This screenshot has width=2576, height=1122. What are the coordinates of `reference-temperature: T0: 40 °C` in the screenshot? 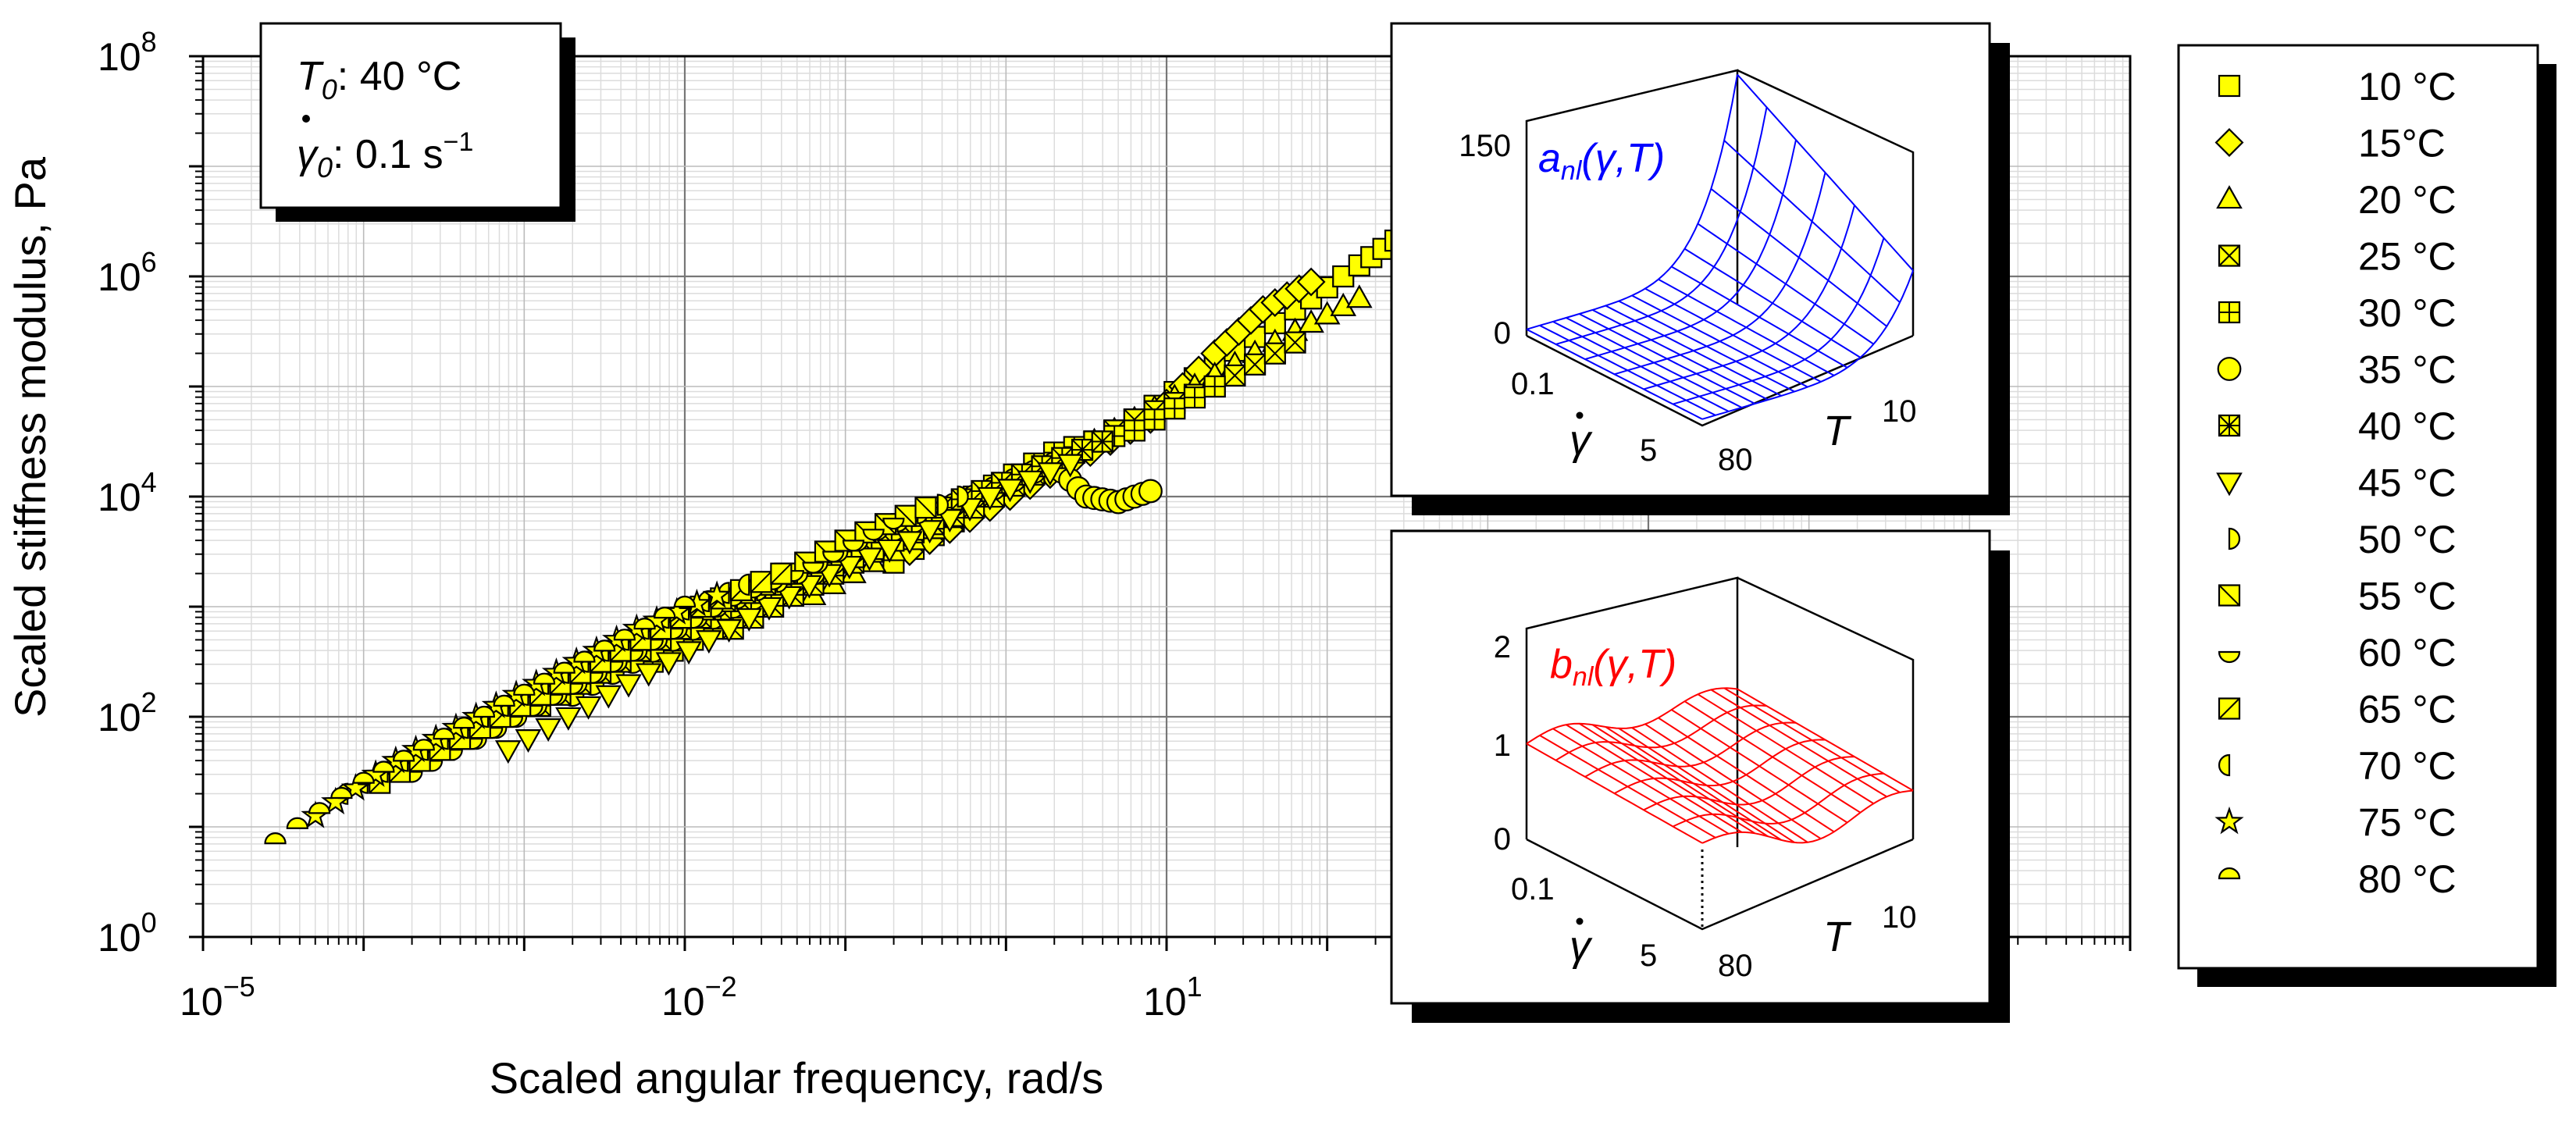 It's located at (379, 79).